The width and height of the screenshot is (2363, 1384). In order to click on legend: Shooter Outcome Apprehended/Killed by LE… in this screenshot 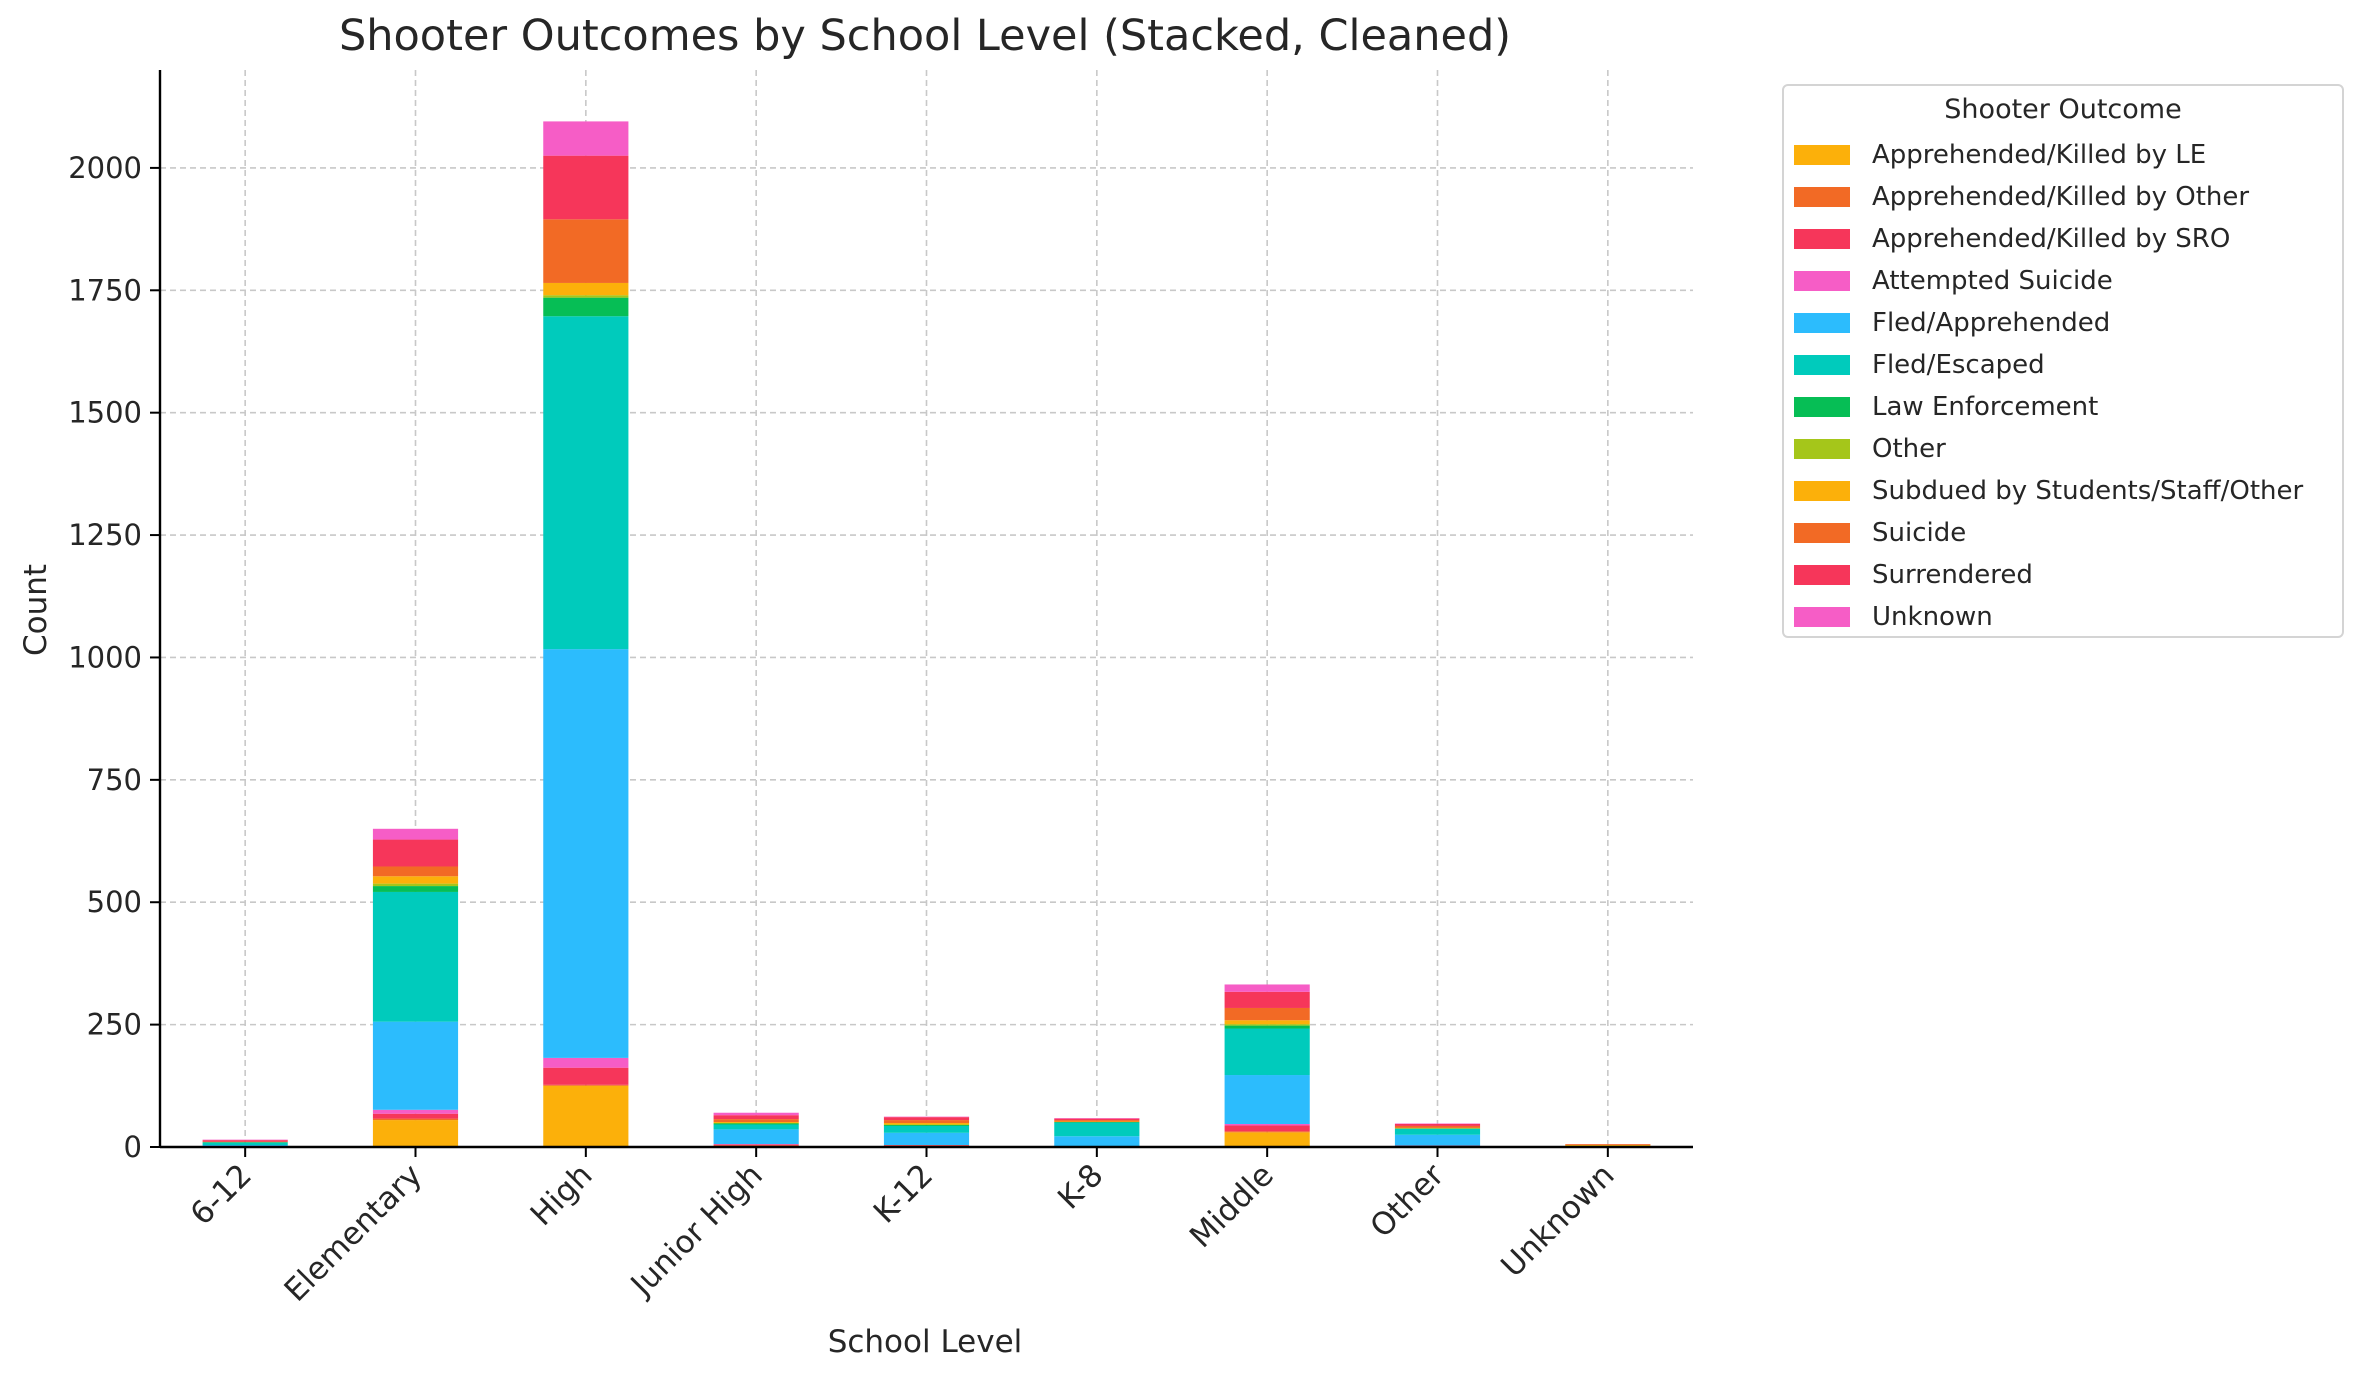, I will do `click(2063, 361)`.